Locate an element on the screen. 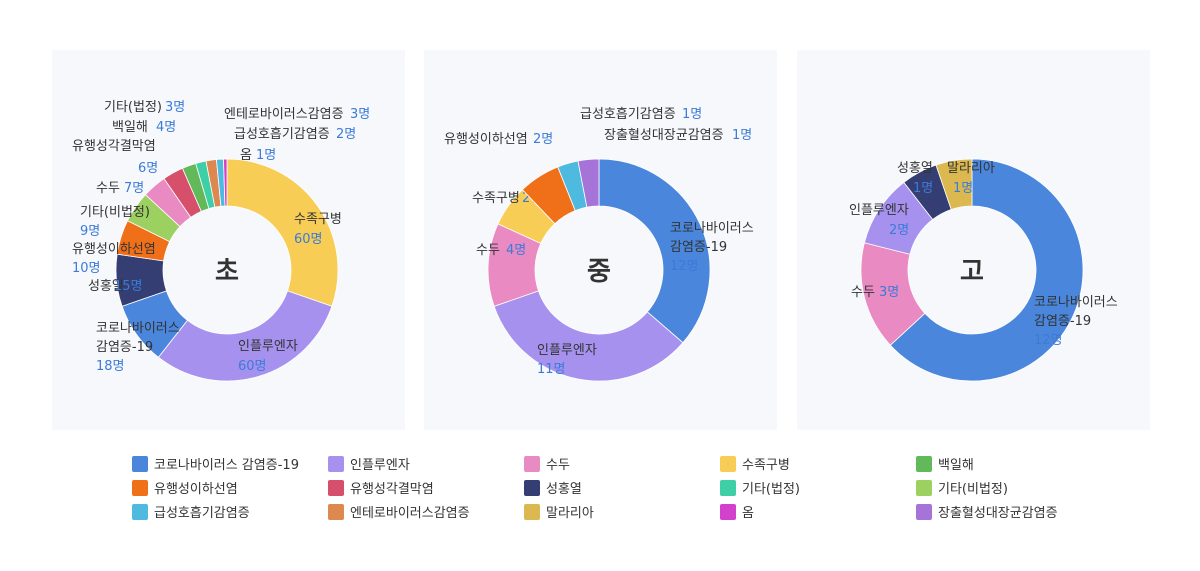 This screenshot has height=571, width=1200. legend-label: 수족구병 is located at coordinates (766, 465).